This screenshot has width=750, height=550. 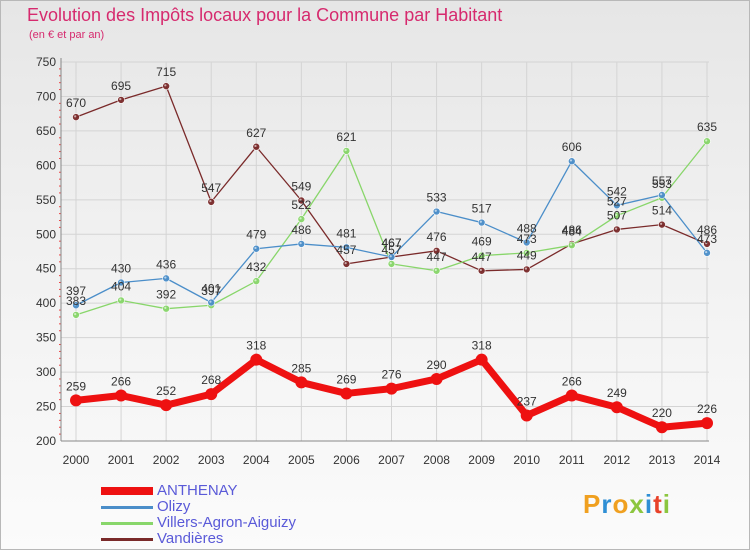 What do you see at coordinates (76, 400) in the screenshot?
I see `data-point-anthenay-2000` at bounding box center [76, 400].